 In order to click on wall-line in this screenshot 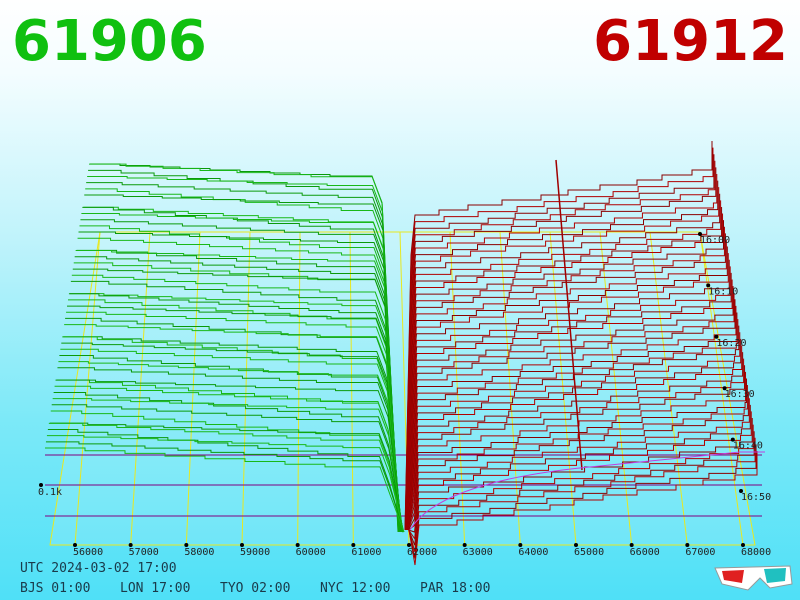, I will do `click(569, 315)`.